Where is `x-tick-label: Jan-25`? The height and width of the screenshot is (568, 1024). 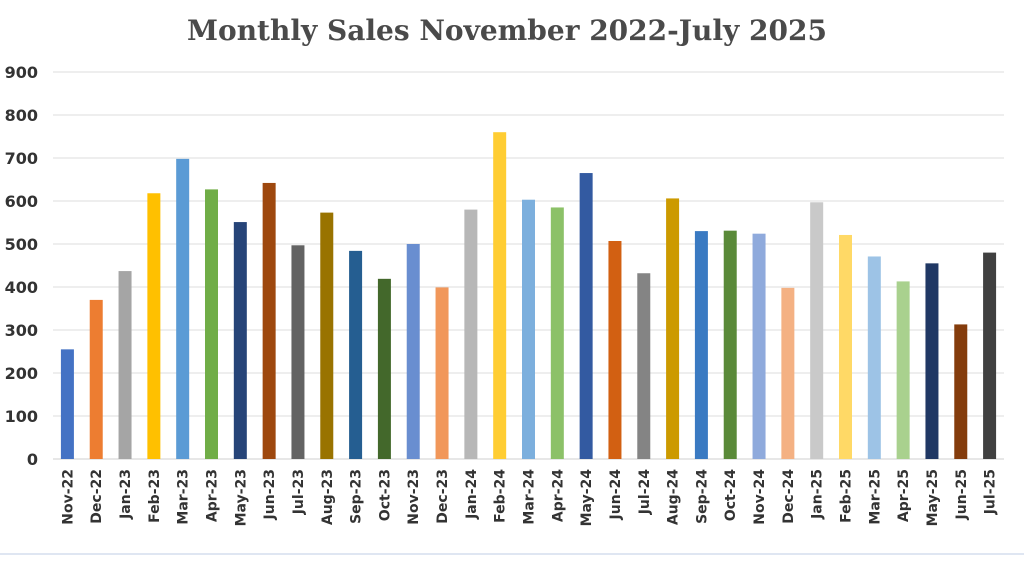 x-tick-label: Jan-25 is located at coordinates (818, 494).